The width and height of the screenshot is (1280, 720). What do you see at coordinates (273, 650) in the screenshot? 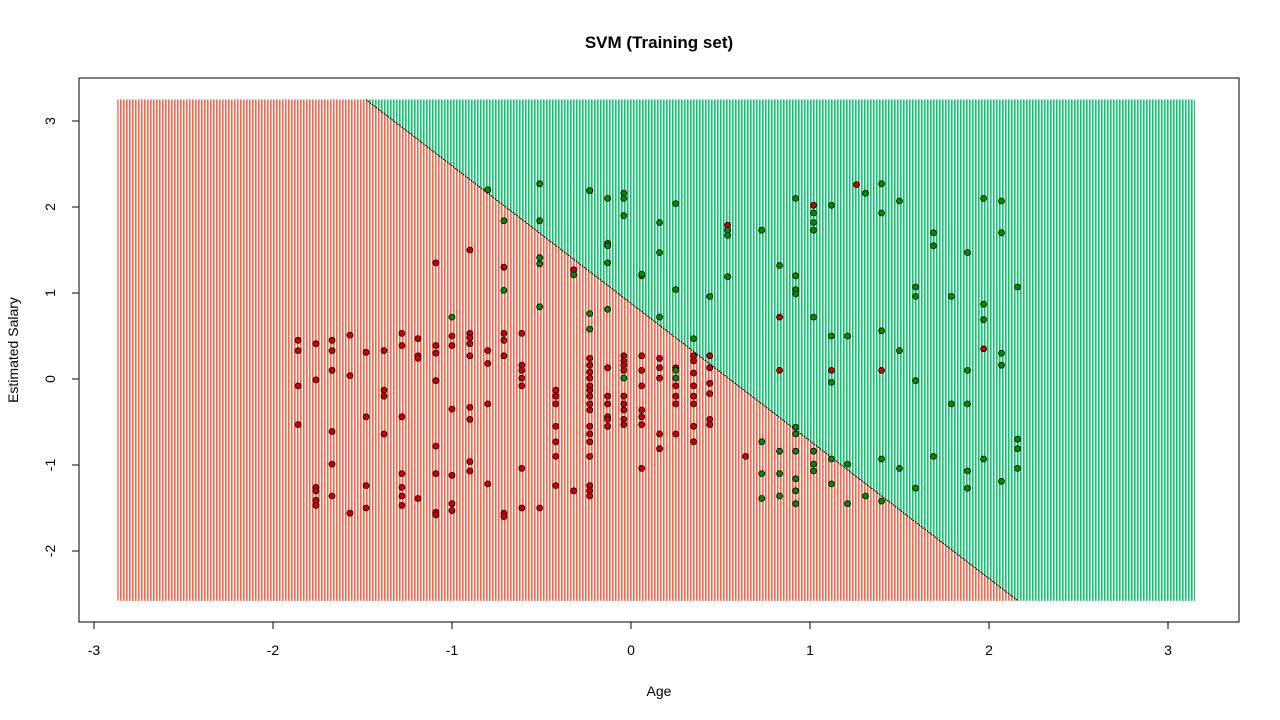
I see `x-tick-label: -2` at bounding box center [273, 650].